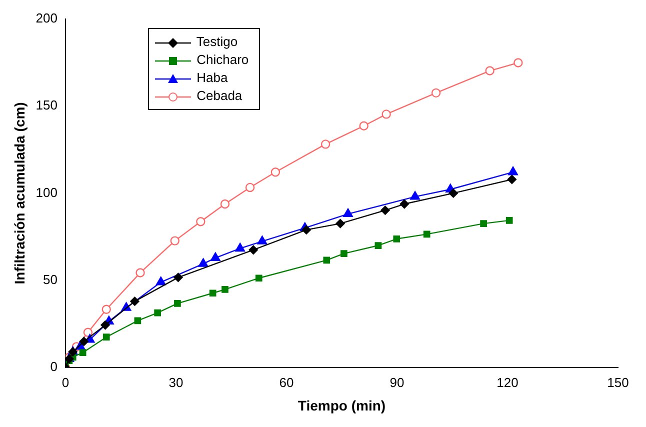 The image size is (646, 427). I want to click on y-tick-label: 100, so click(47, 192).